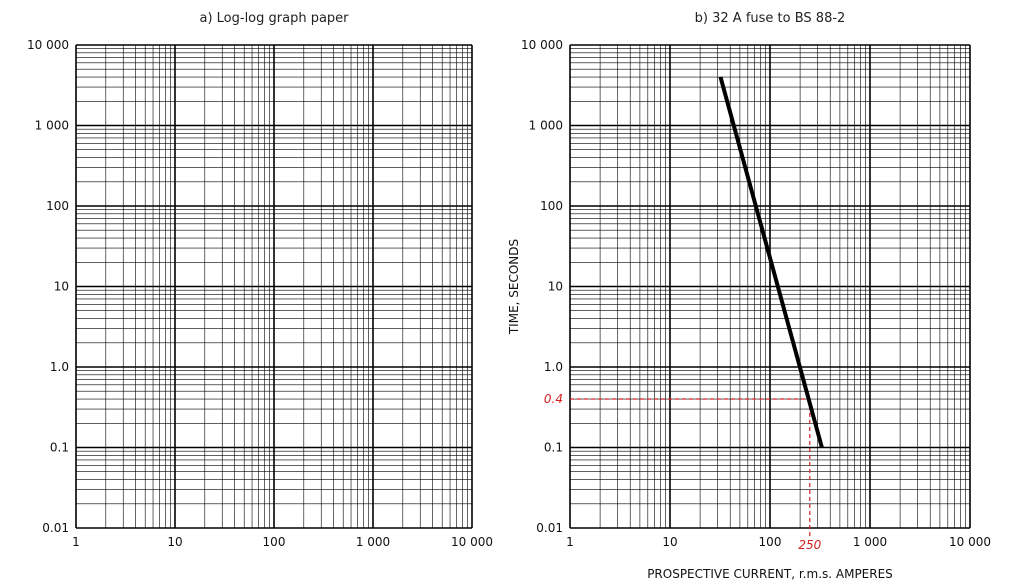  Describe the element at coordinates (274, 18) in the screenshot. I see `chart-title: a) Log-log graph paper` at that location.